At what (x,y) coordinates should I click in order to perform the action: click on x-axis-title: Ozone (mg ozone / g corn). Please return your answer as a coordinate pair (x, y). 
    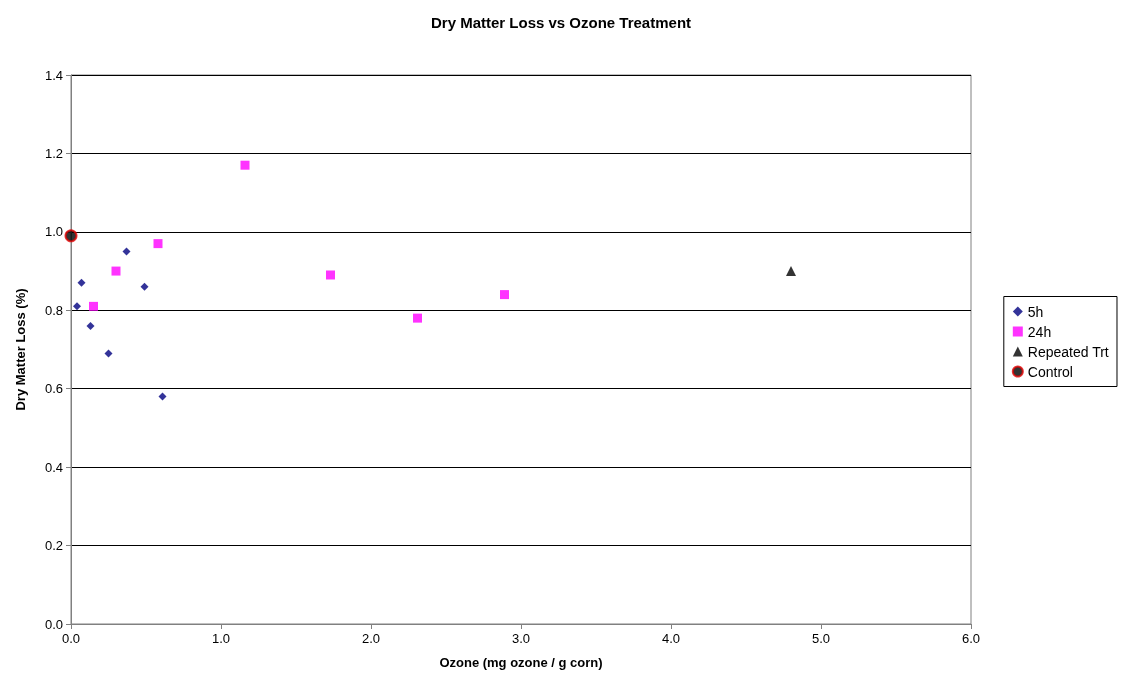
    Looking at the image, I should click on (521, 662).